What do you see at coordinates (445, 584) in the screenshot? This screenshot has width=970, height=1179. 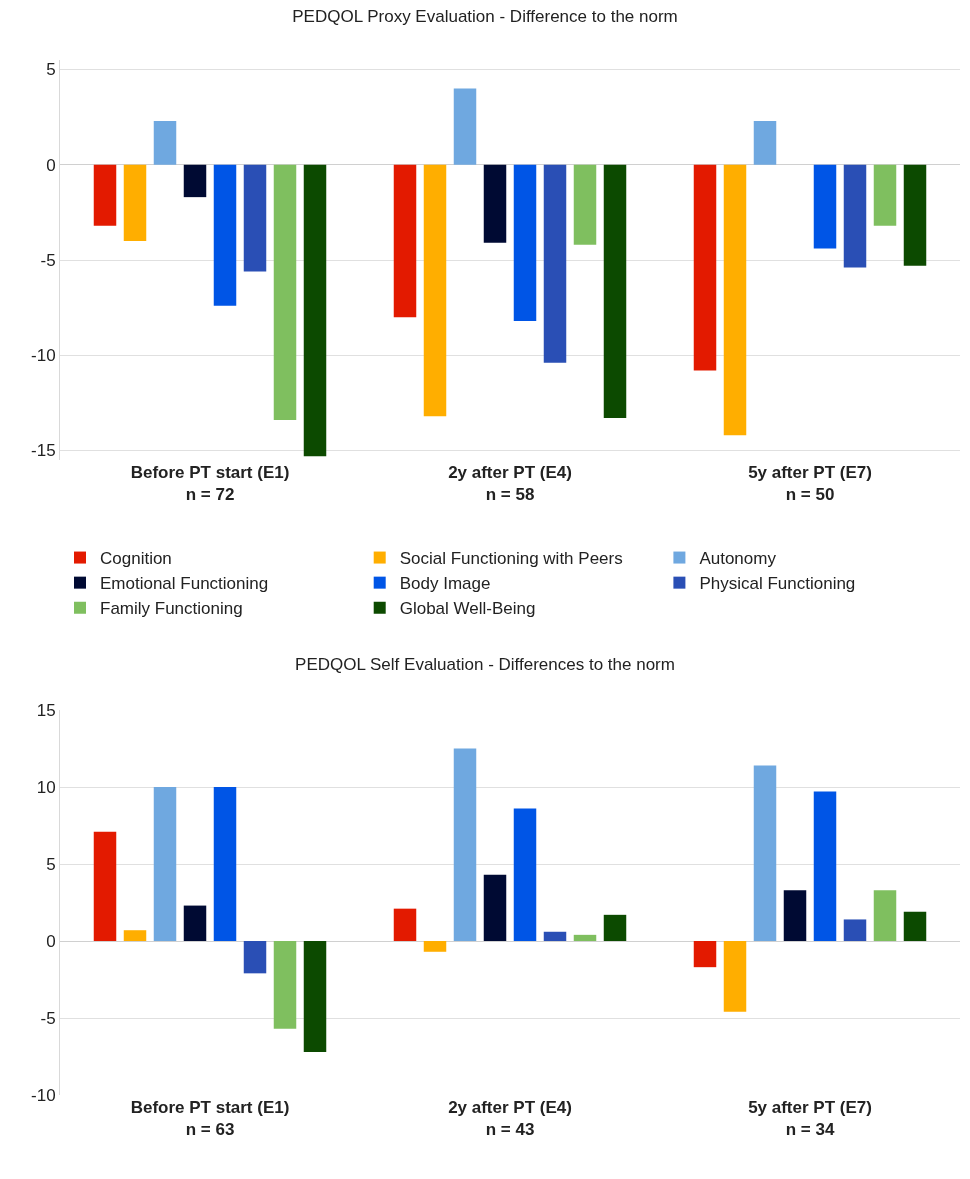 I see `legend-label: Body Image` at bounding box center [445, 584].